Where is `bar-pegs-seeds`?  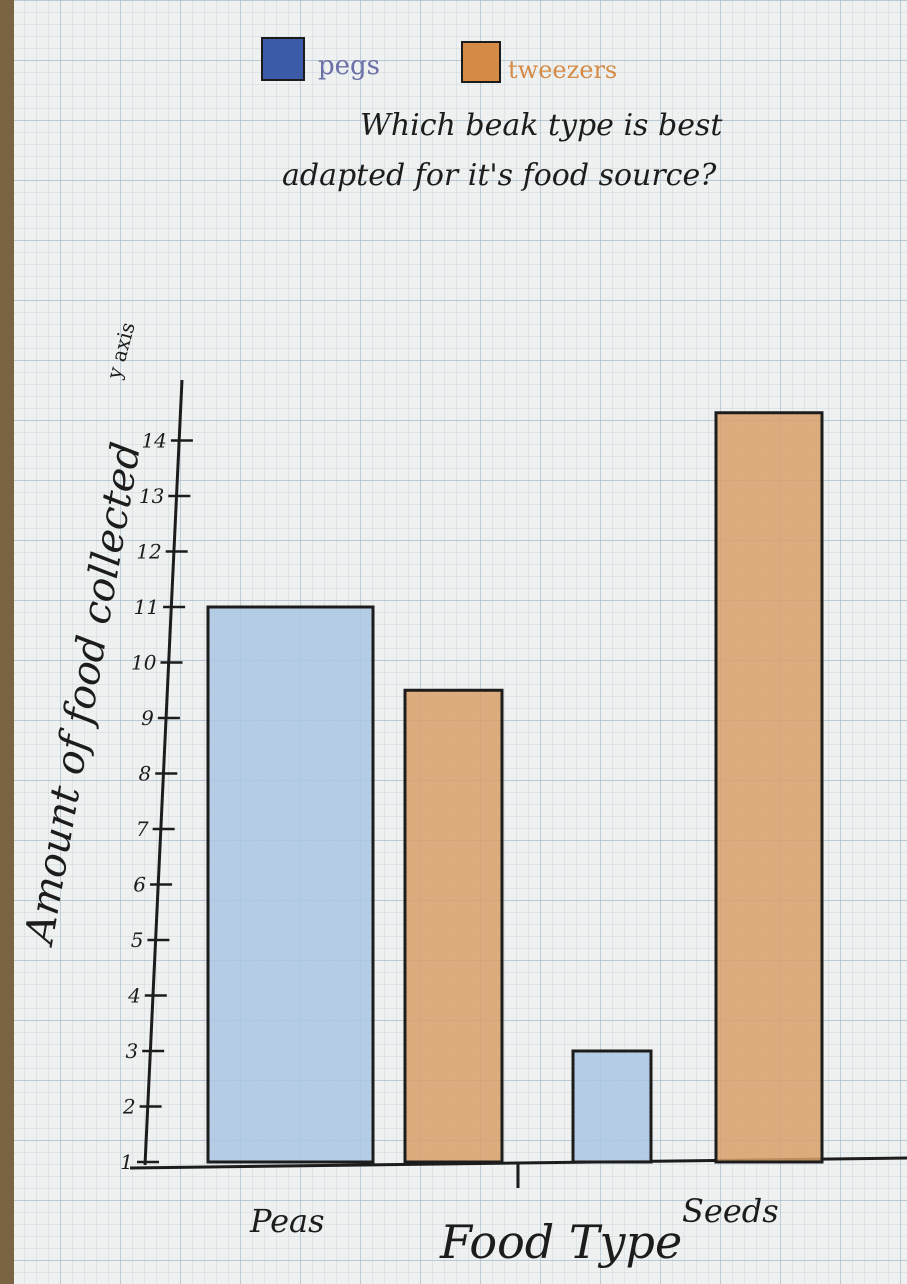
bar-pegs-seeds is located at coordinates (612, 1106).